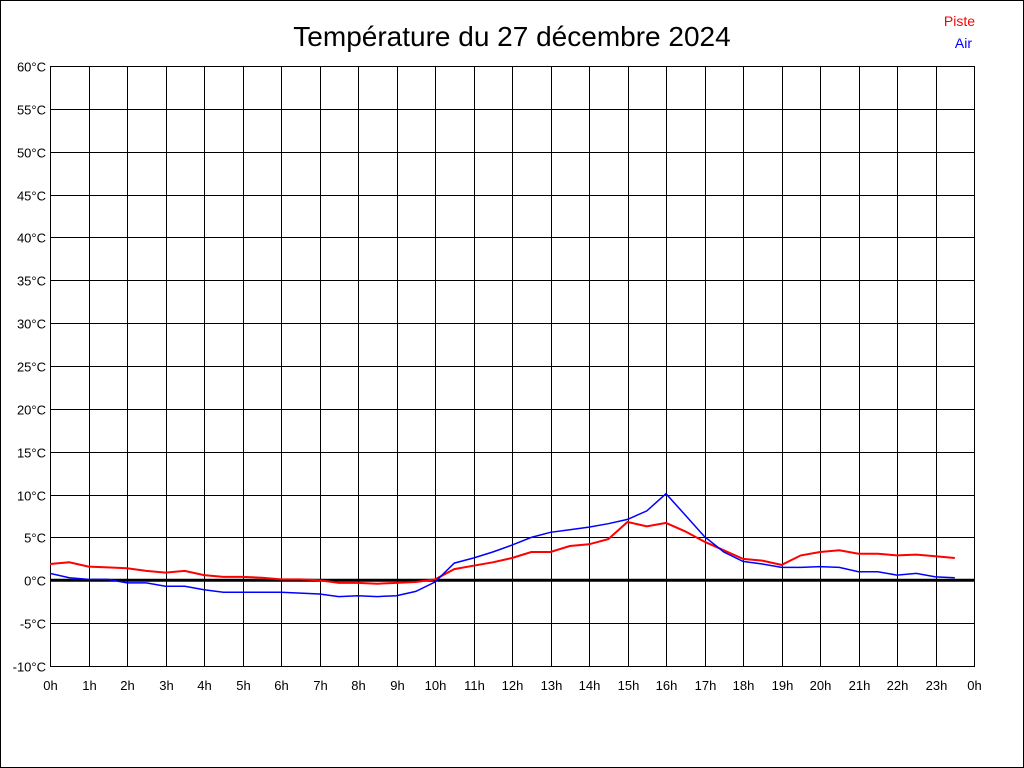 The width and height of the screenshot is (1024, 768). What do you see at coordinates (474, 685) in the screenshot?
I see `x-tick-label: 11h` at bounding box center [474, 685].